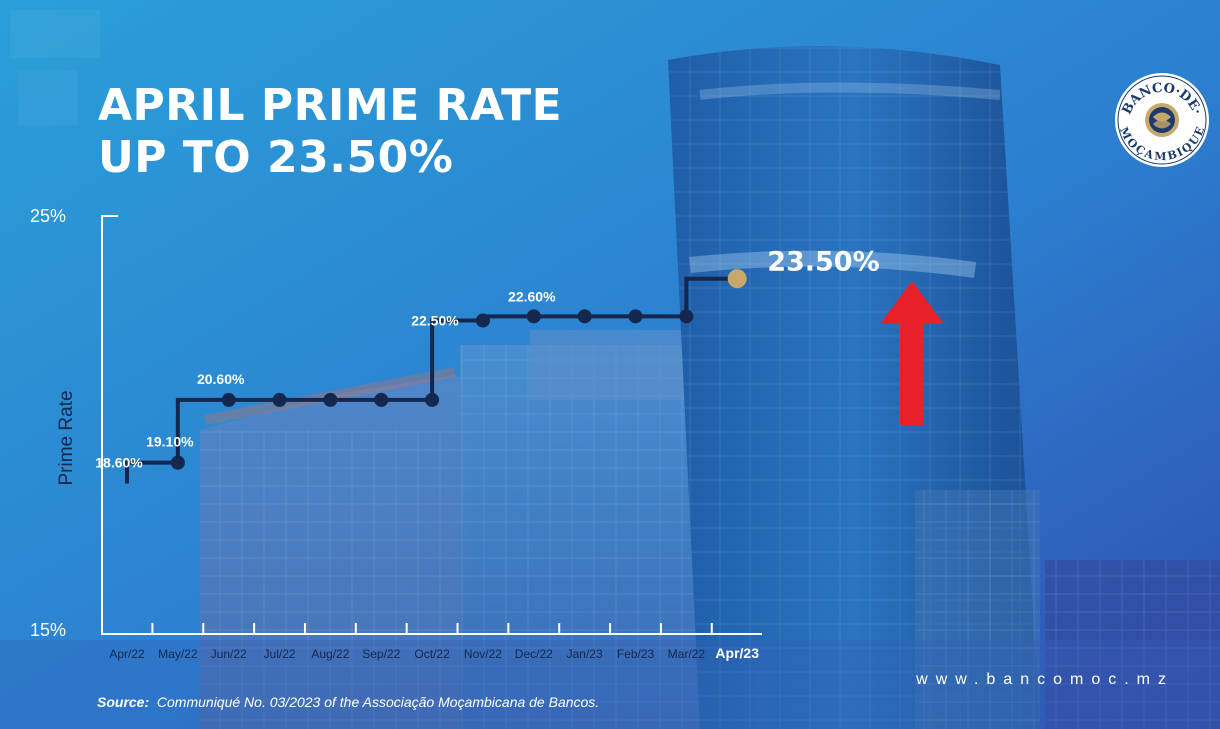  I want to click on data-label: 22.60%, so click(532, 296).